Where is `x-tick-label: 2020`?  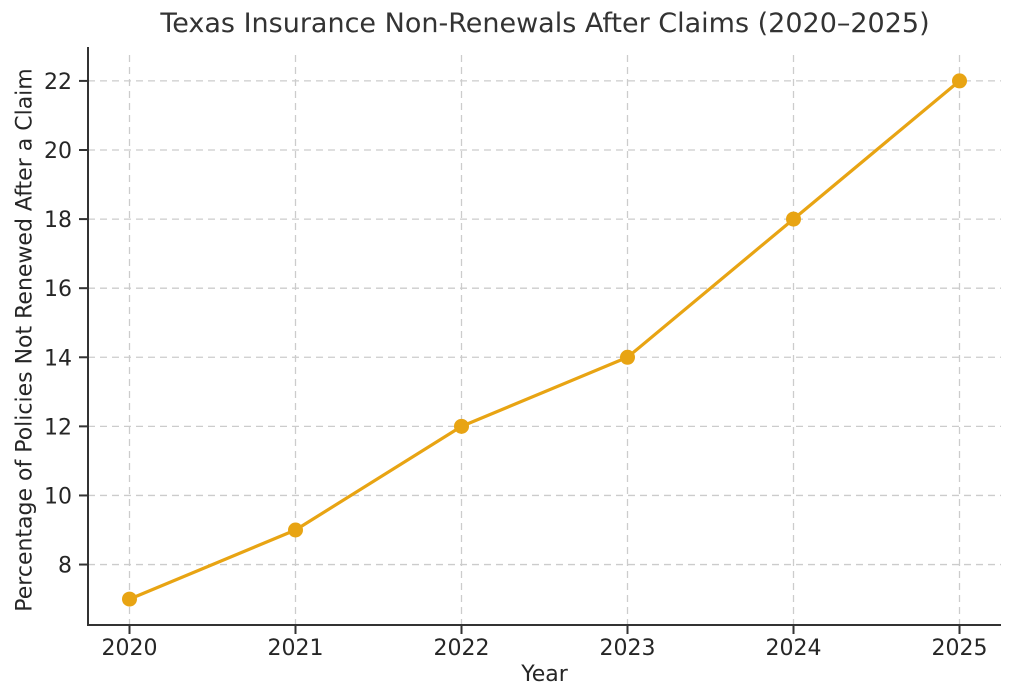
x-tick-label: 2020 is located at coordinates (130, 648).